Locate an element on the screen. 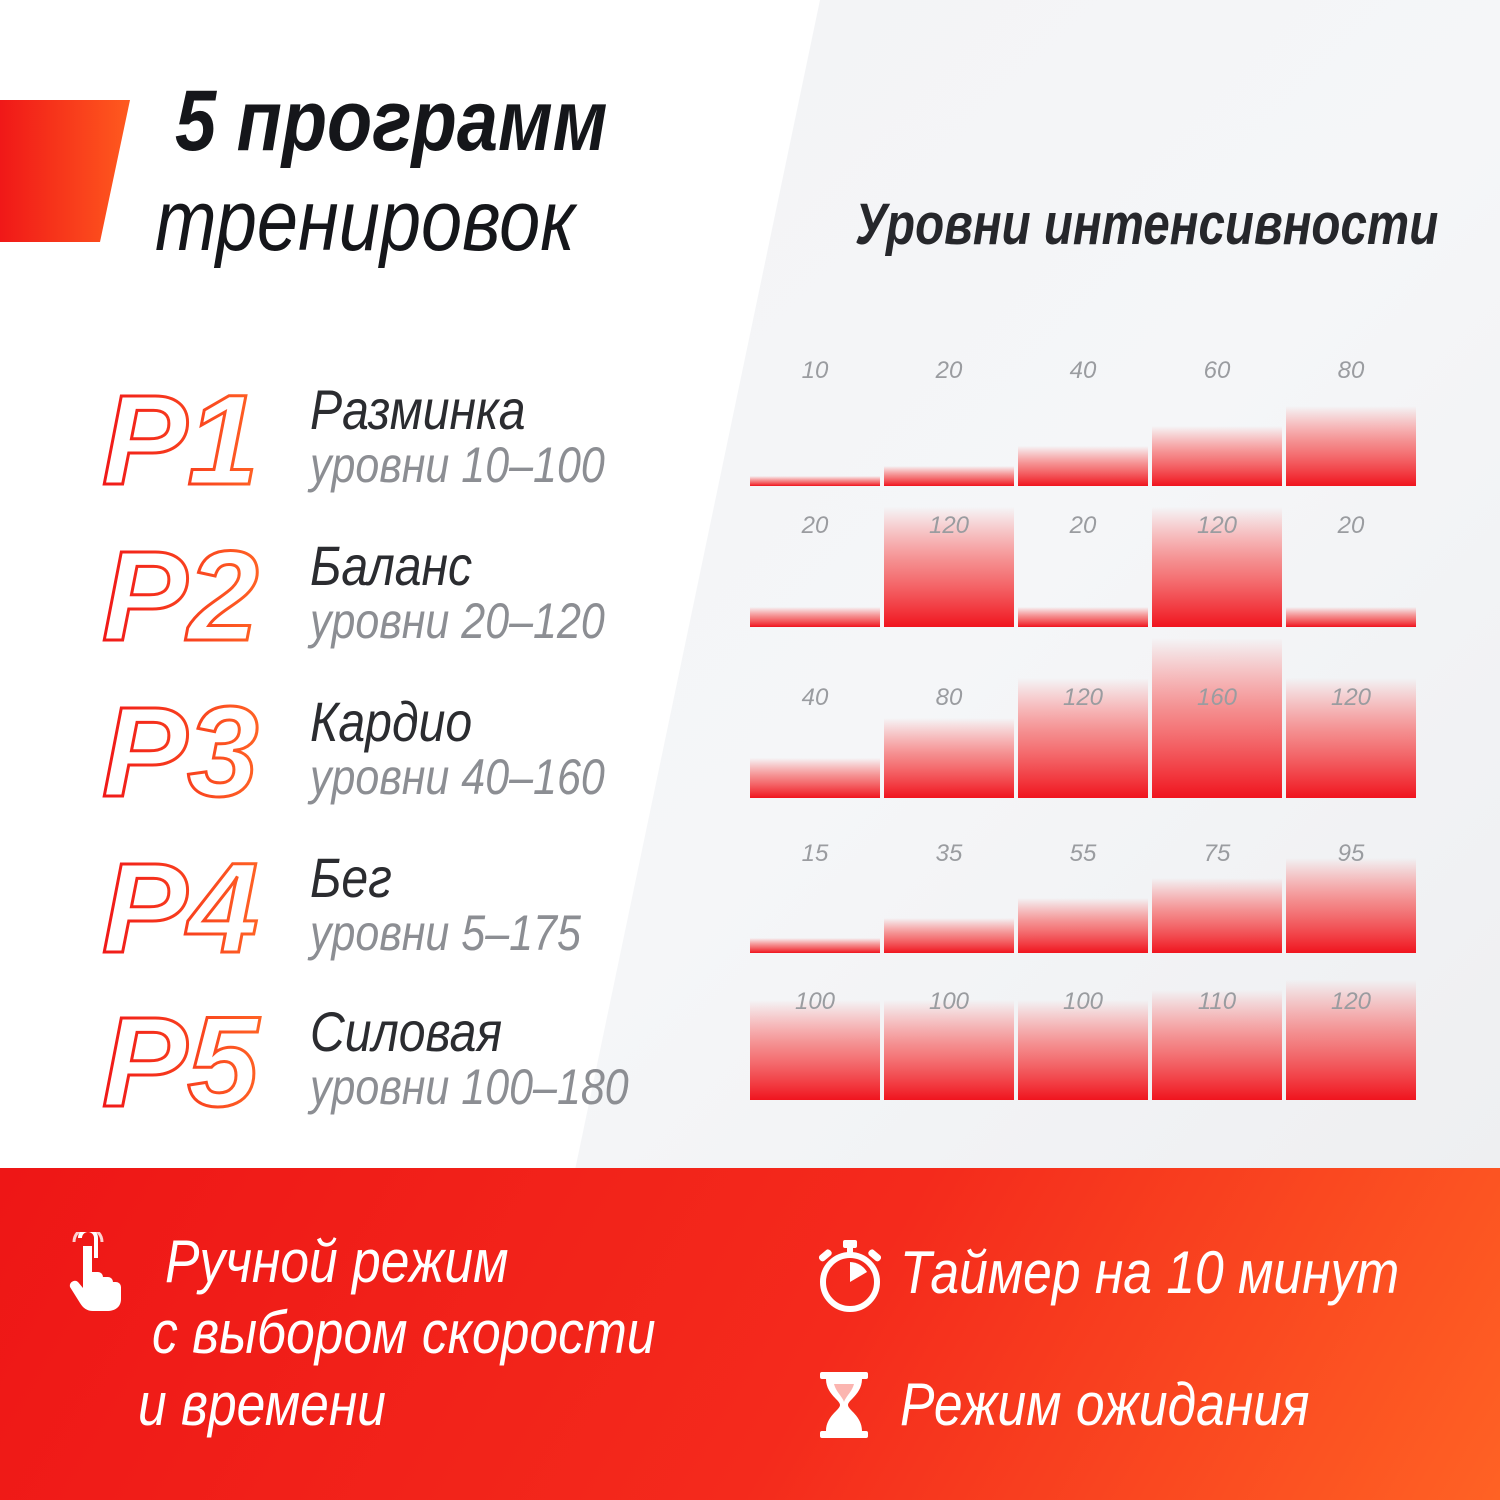 The height and width of the screenshot is (1500, 1500). program-code-p5: P5 is located at coordinates (181, 1063).